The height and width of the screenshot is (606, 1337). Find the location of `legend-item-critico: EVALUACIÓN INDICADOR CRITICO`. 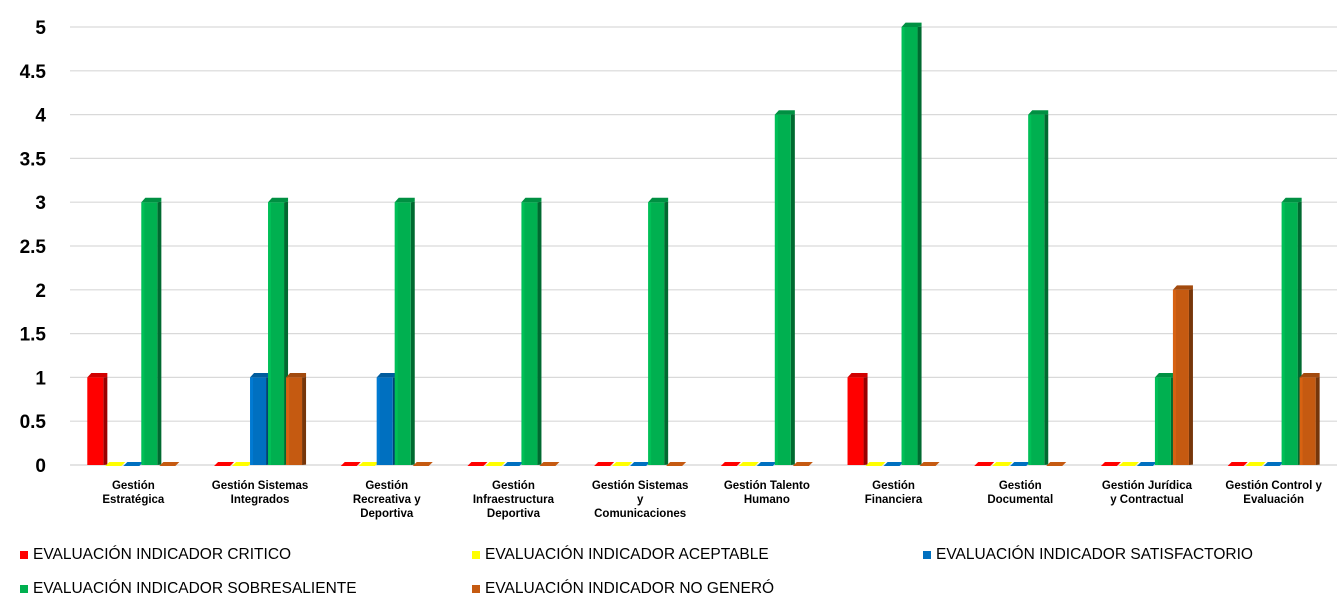

legend-item-critico: EVALUACIÓN INDICADOR CRITICO is located at coordinates (246, 555).